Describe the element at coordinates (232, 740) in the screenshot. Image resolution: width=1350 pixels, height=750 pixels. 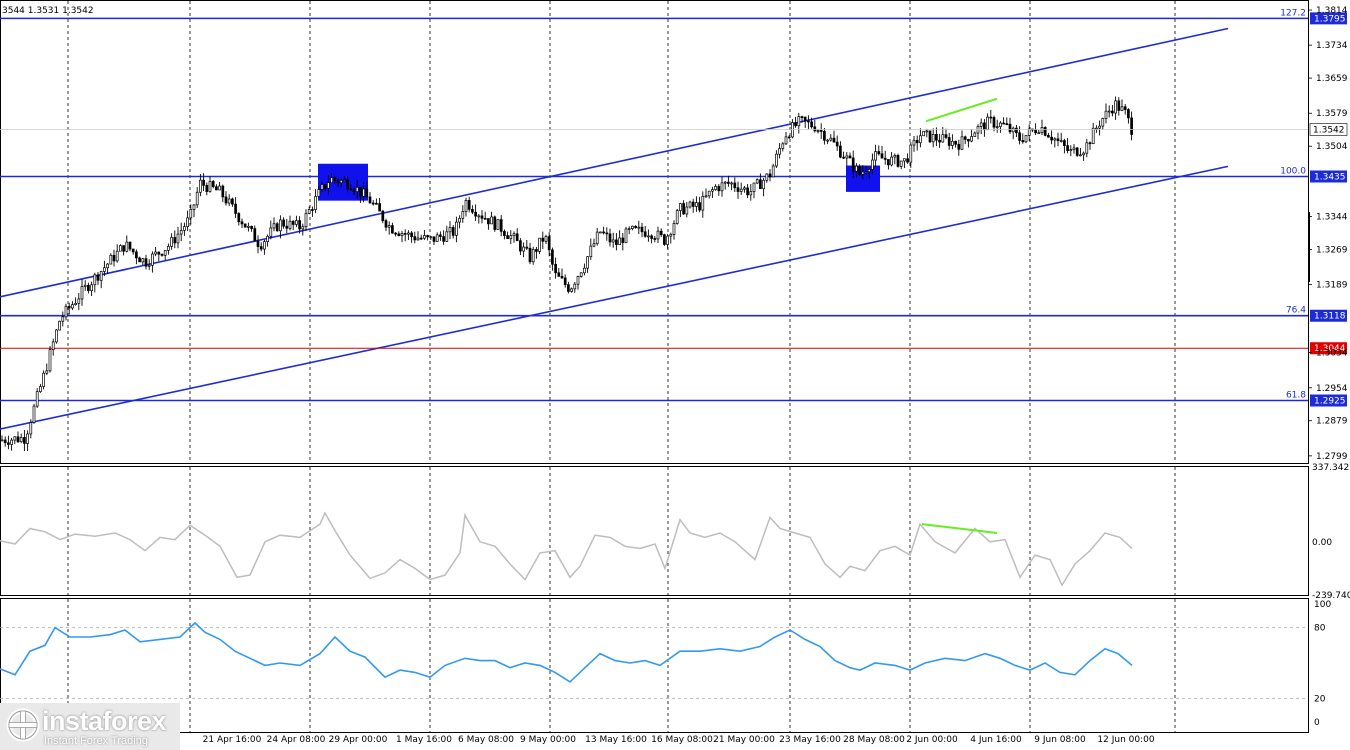
I see `x-tick-label: 21 Apr 16:00` at that location.